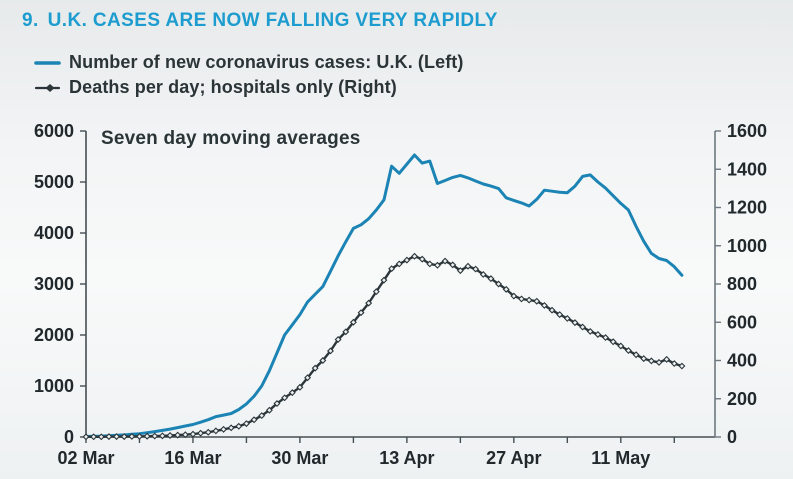  Describe the element at coordinates (54, 131) in the screenshot. I see `y-left-tick-label: 6000` at that location.